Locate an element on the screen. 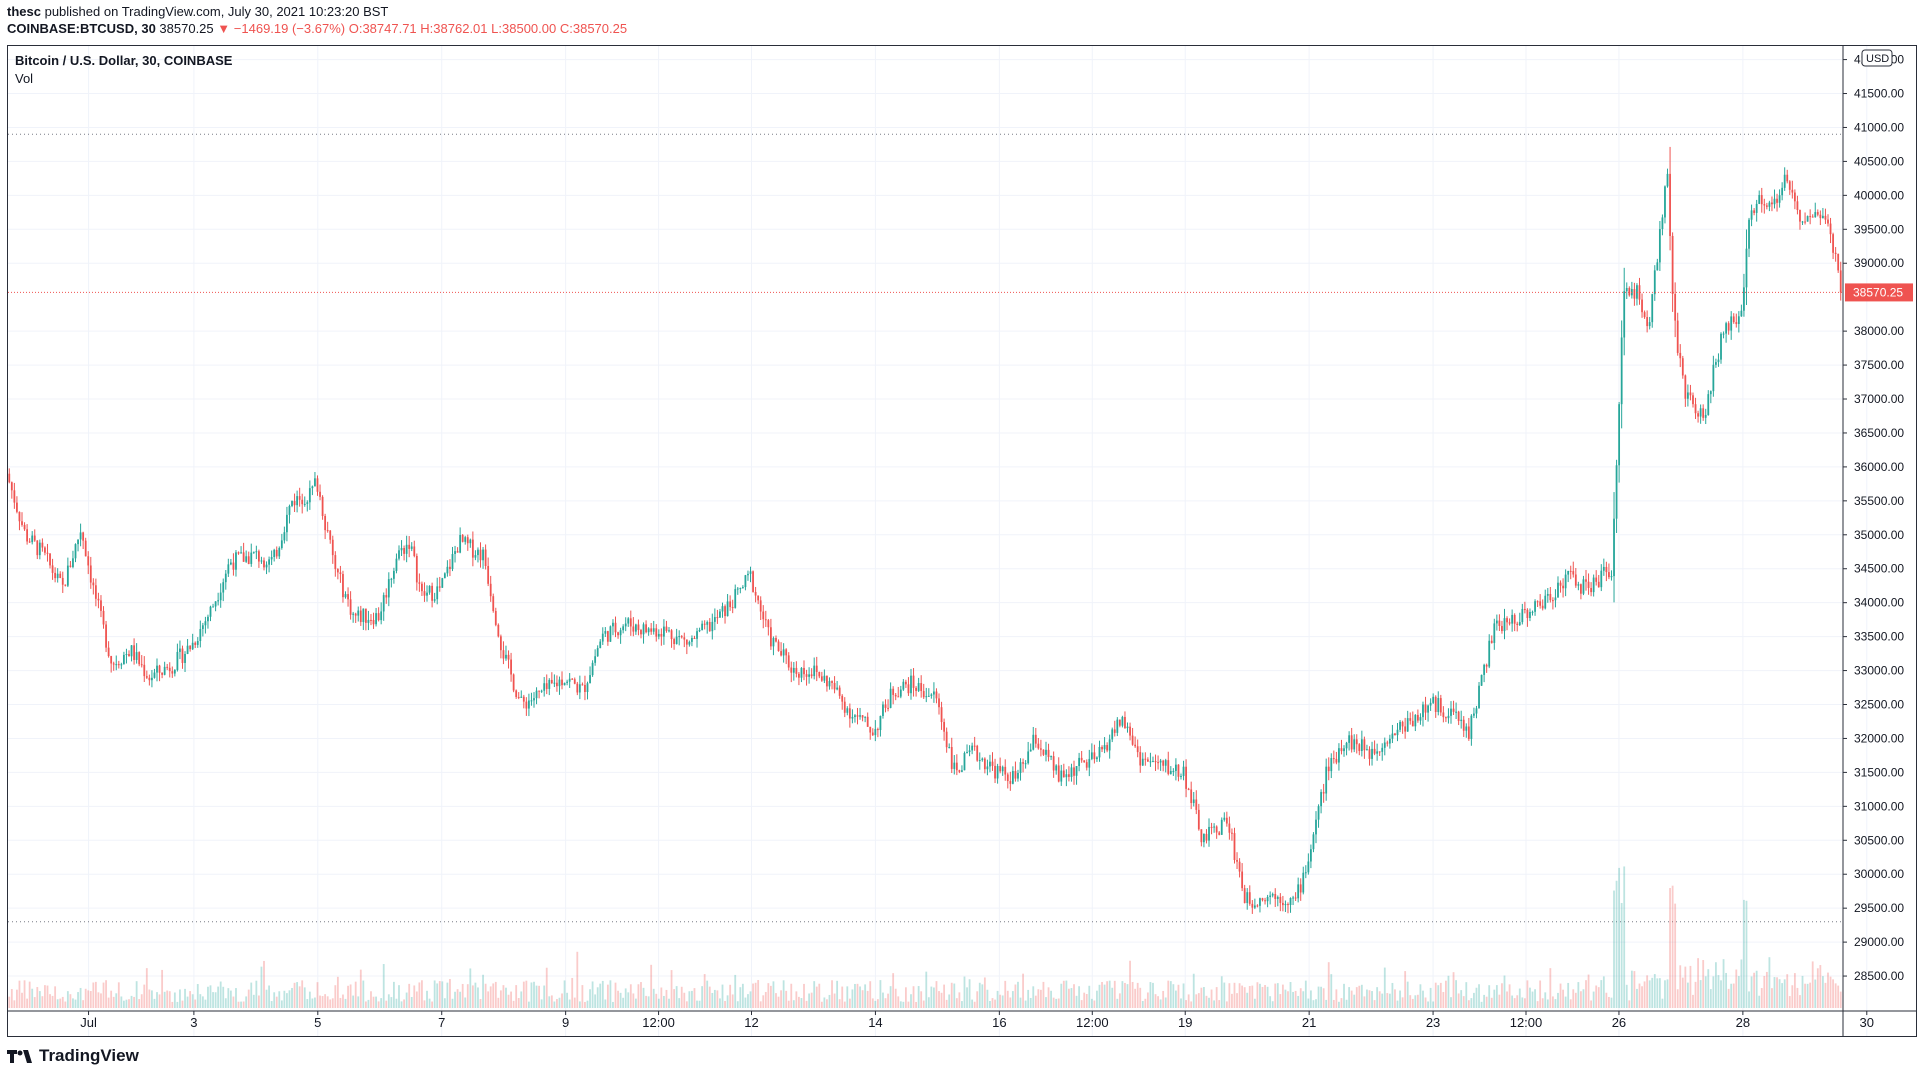 The width and height of the screenshot is (1920, 1074). price-tick-label: 29500.00 is located at coordinates (1879, 908).